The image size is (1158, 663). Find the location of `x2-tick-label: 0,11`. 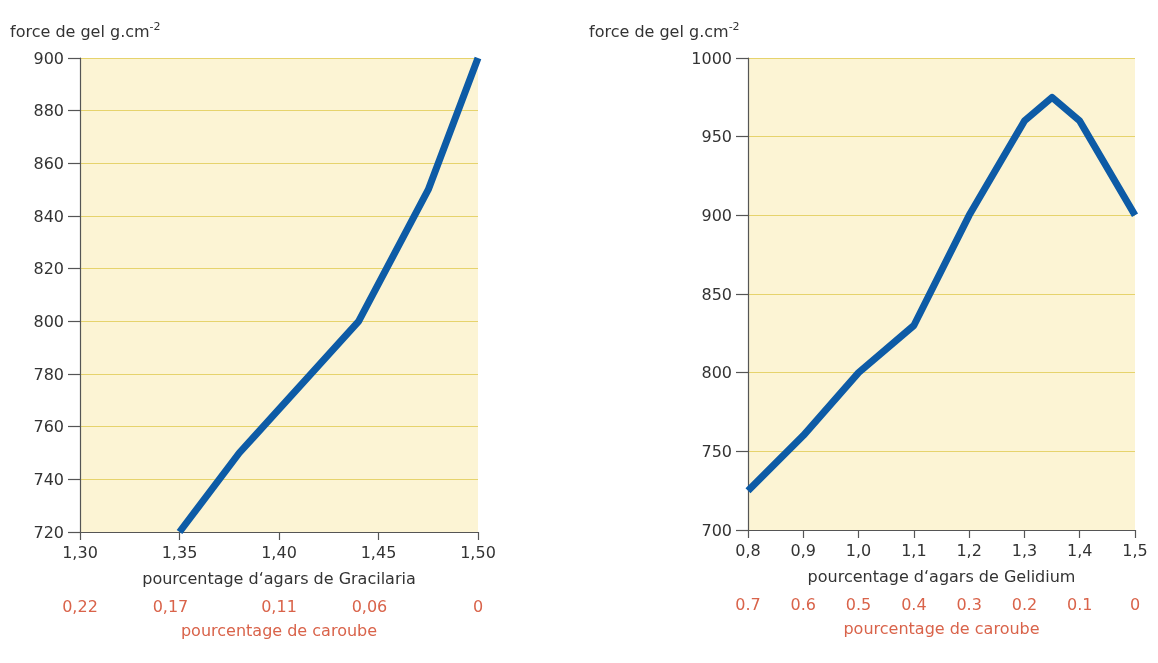

x2-tick-label: 0,11 is located at coordinates (279, 606).